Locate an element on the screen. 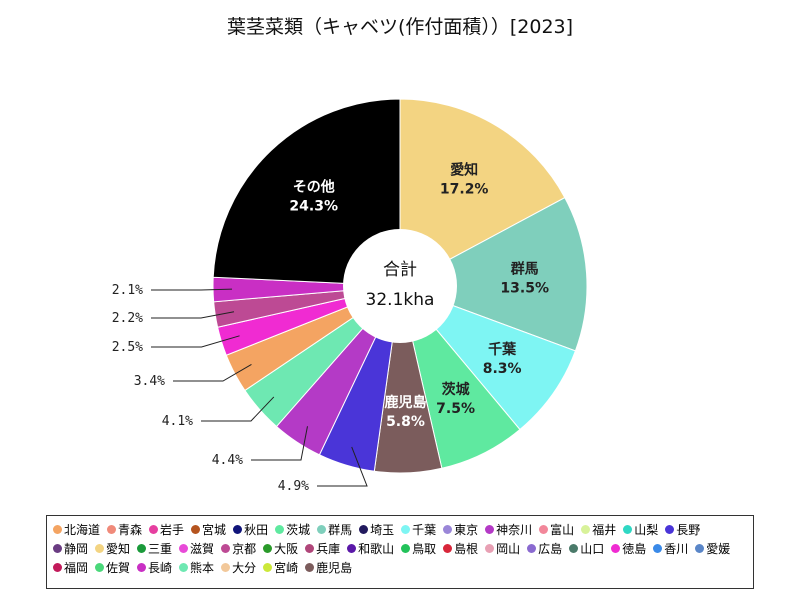 The width and height of the screenshot is (800, 600). legend-label: 長野 is located at coordinates (688, 530).